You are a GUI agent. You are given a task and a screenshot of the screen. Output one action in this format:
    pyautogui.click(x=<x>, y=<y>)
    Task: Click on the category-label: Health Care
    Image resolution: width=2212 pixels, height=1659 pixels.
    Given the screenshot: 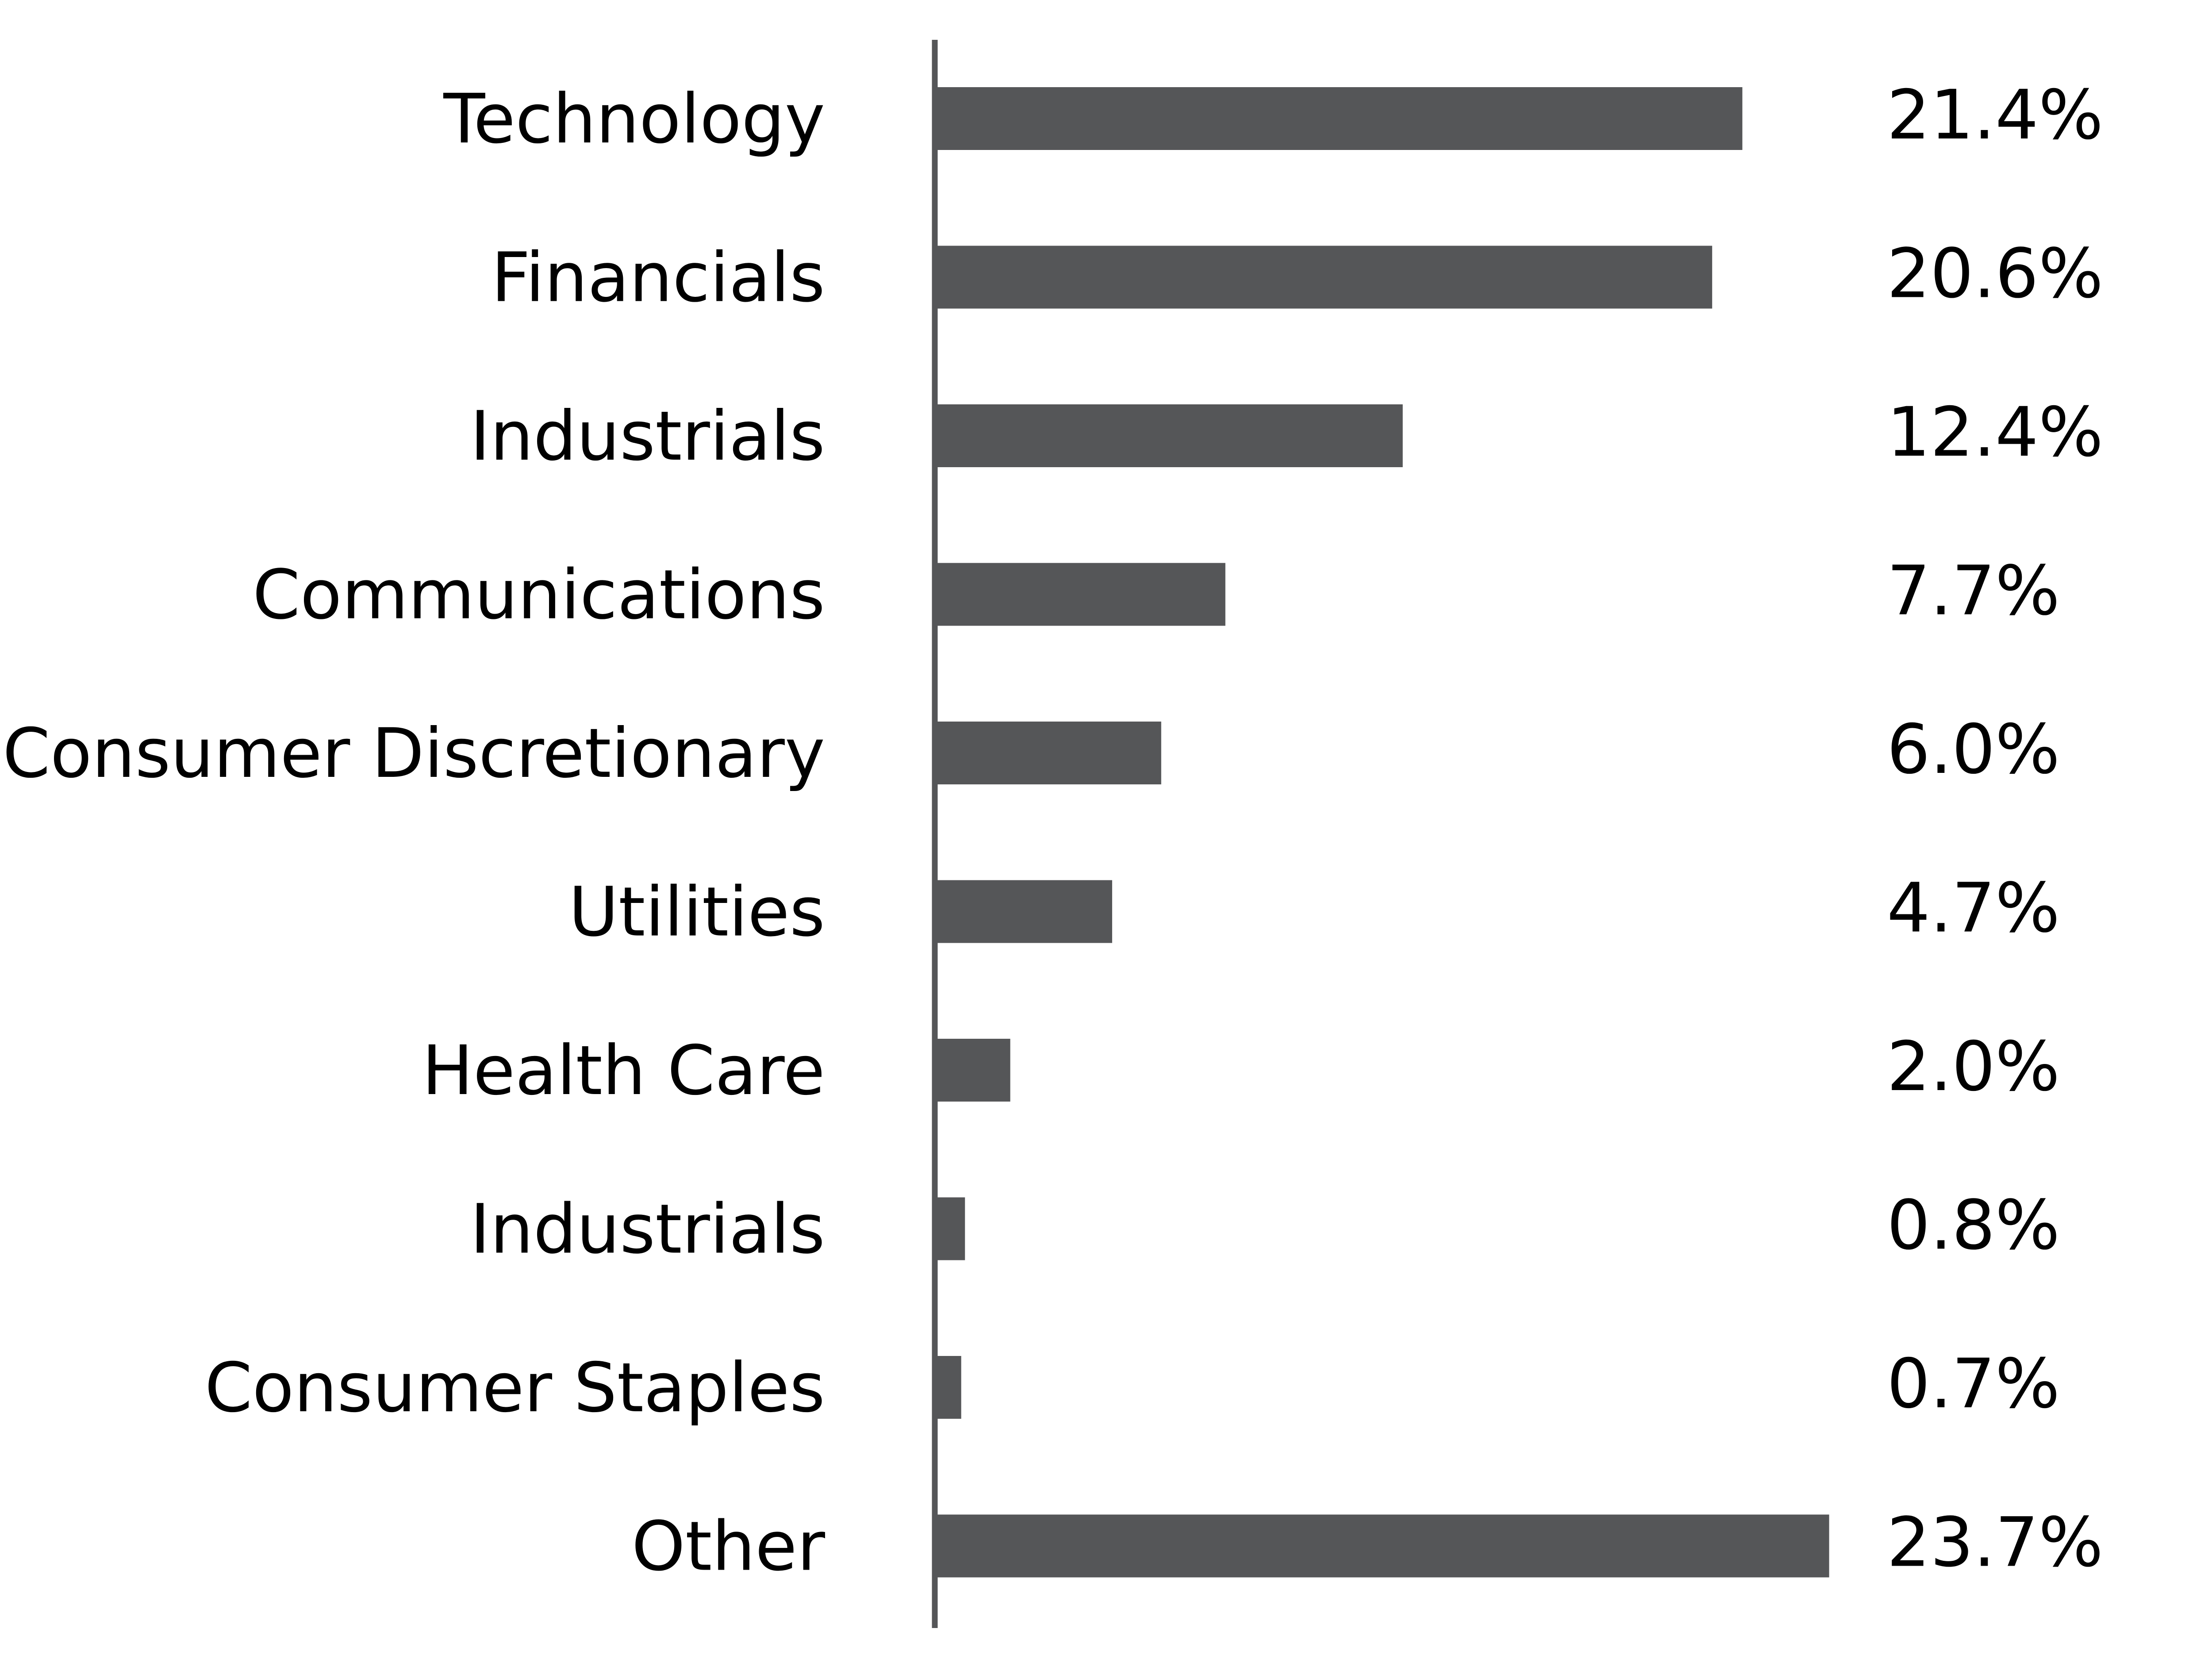 What is the action you would take?
    pyautogui.click(x=623, y=1070)
    